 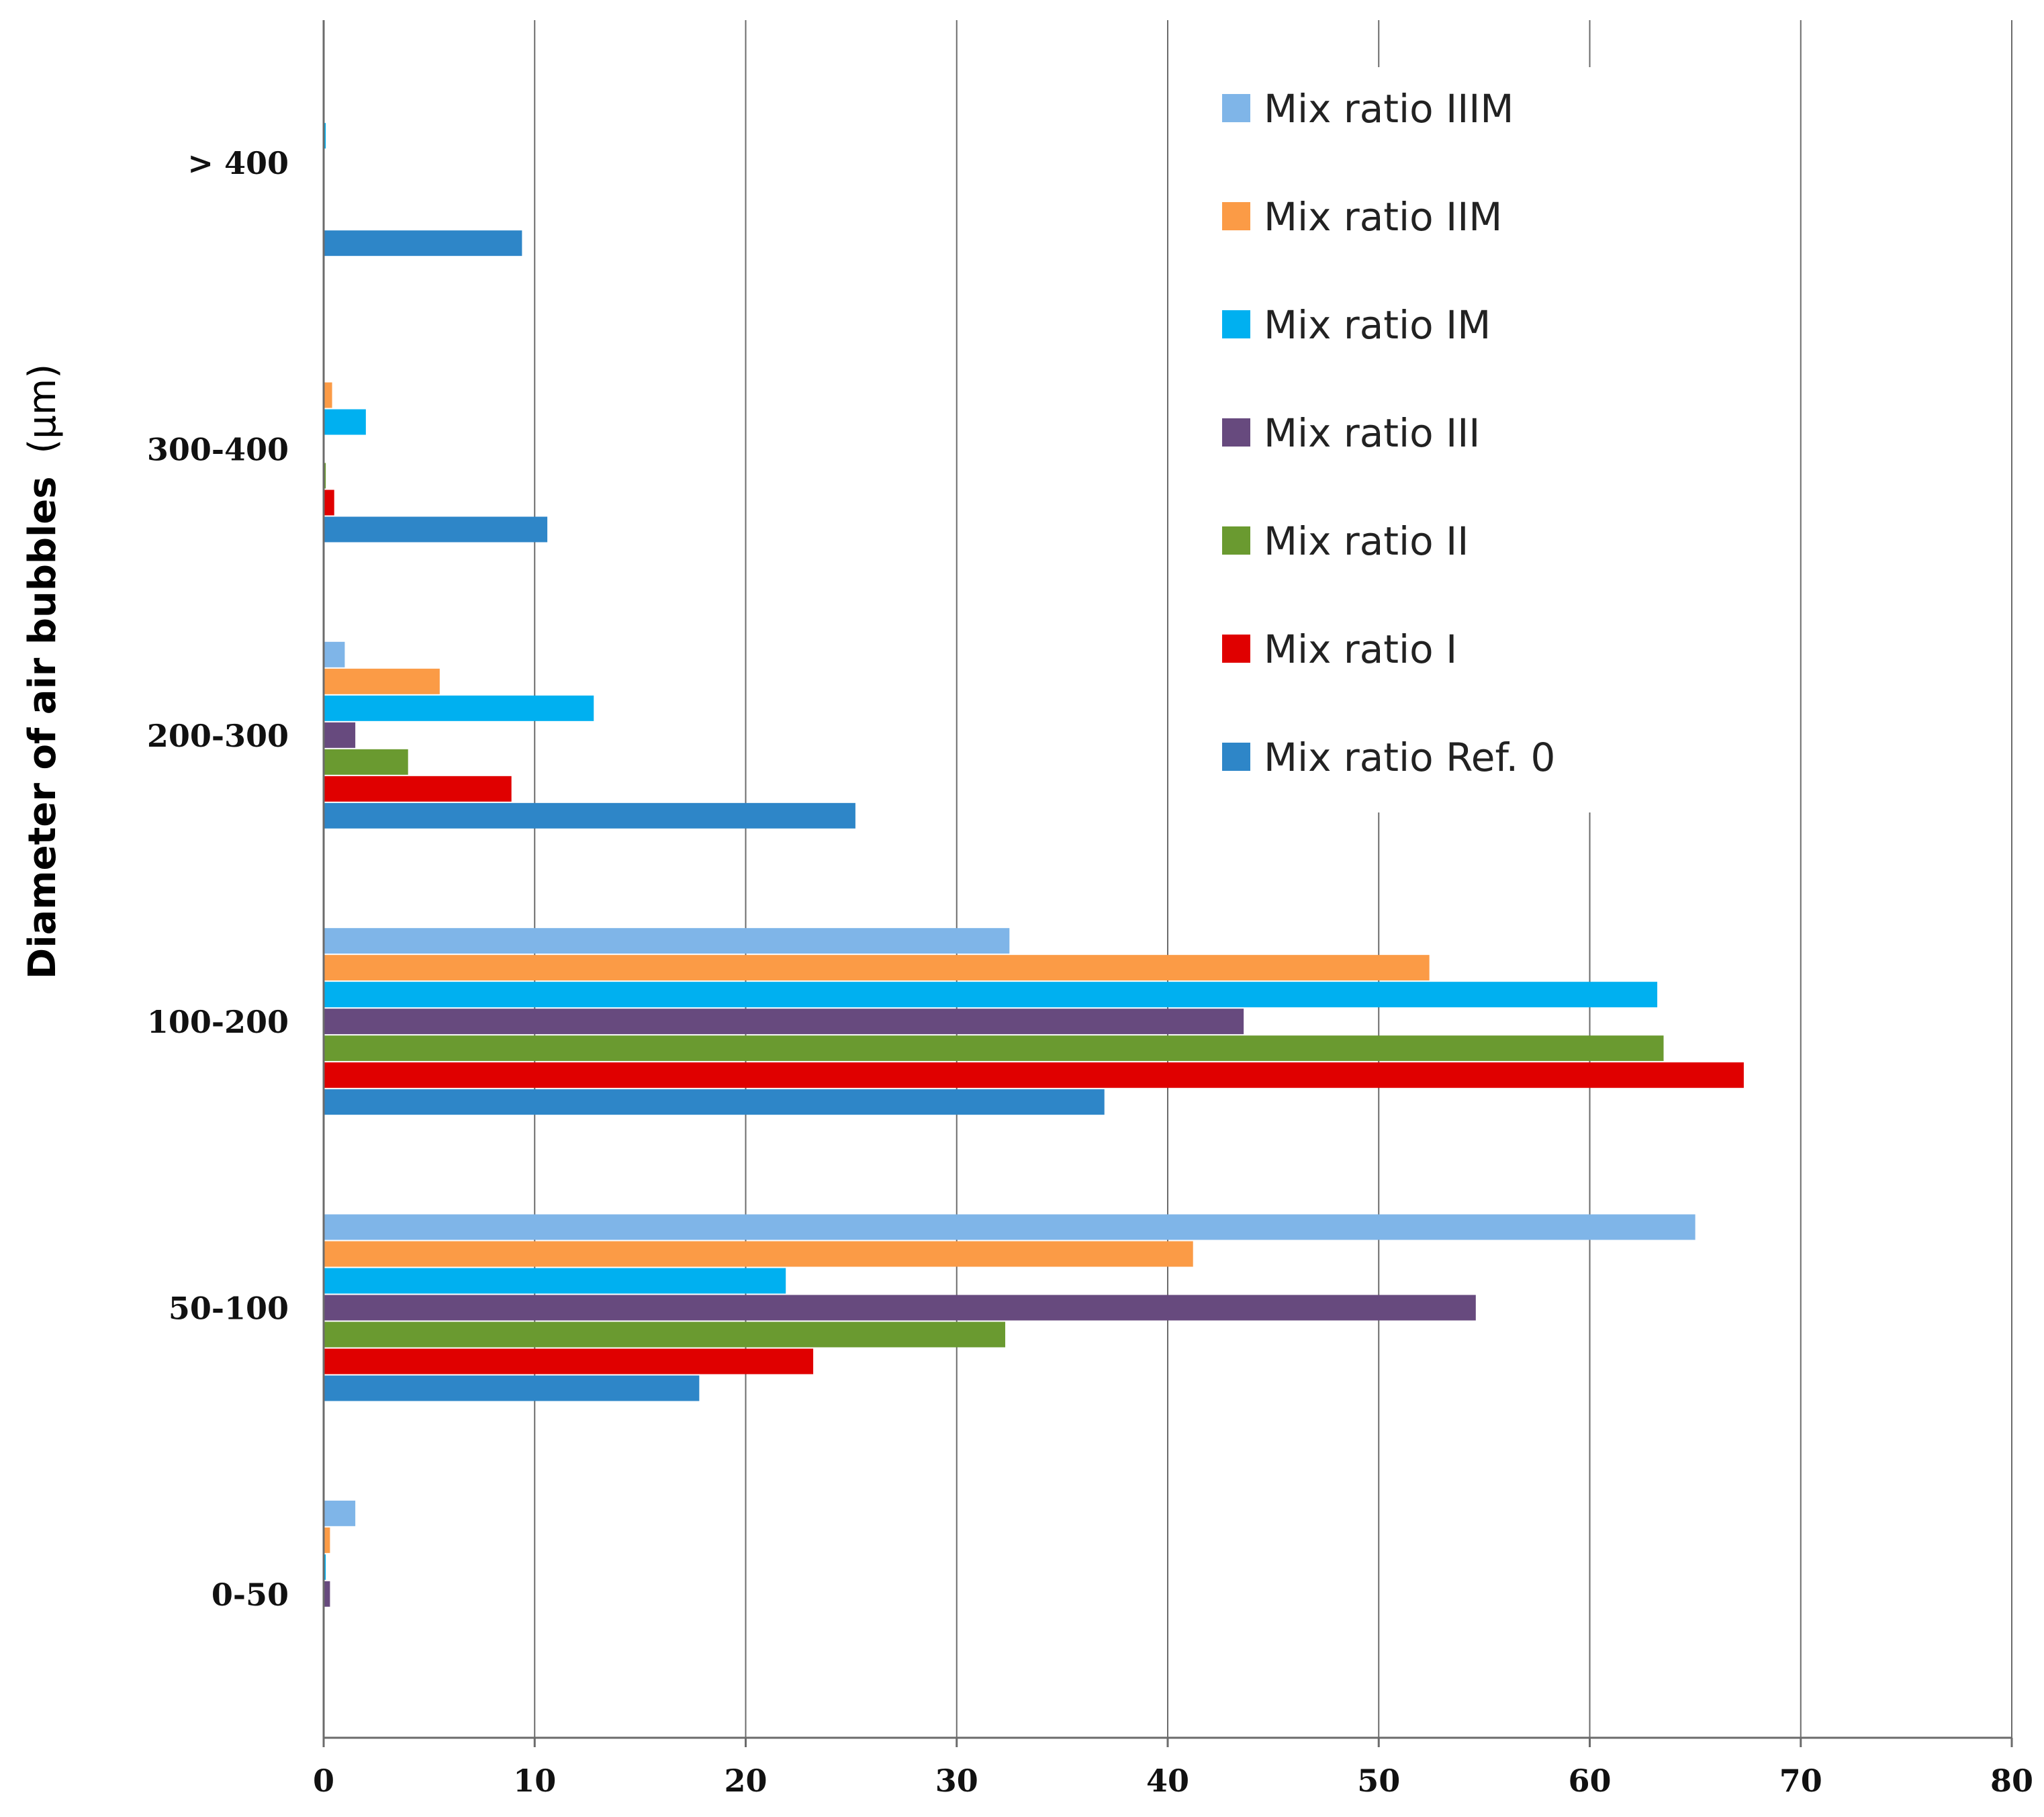 I want to click on x-tick-label: 50, so click(x=1378, y=1781).